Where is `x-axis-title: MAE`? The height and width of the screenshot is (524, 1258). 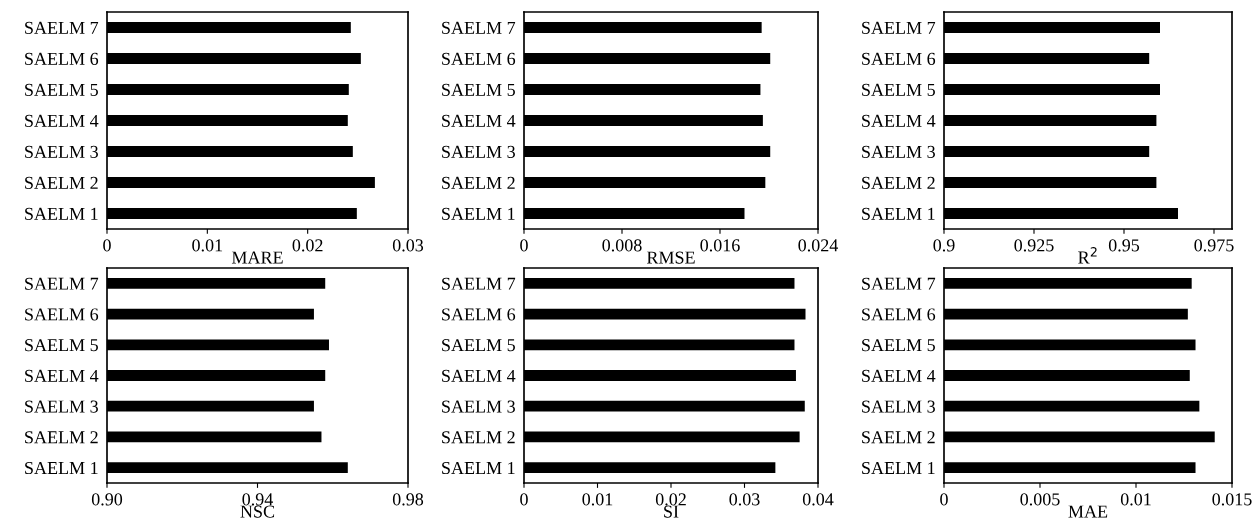
x-axis-title: MAE is located at coordinates (1088, 511).